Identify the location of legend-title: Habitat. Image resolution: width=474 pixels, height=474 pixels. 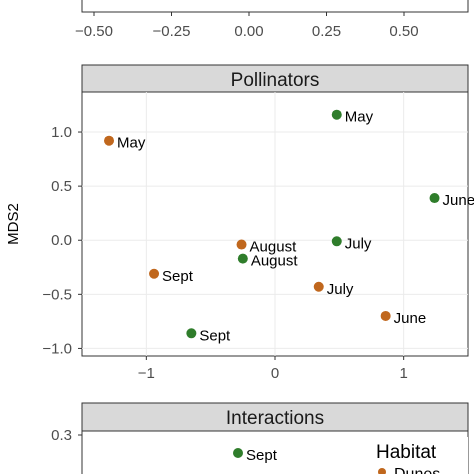
(406, 452).